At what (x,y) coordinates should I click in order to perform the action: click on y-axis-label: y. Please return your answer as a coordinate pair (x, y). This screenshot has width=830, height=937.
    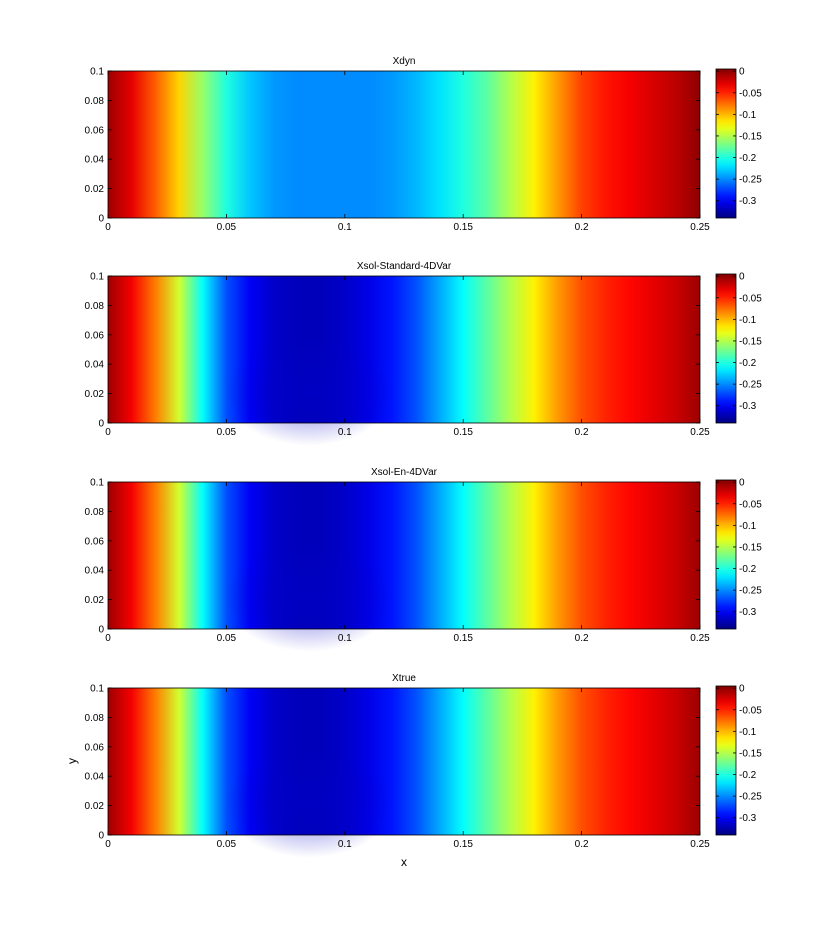
    Looking at the image, I should click on (72, 761).